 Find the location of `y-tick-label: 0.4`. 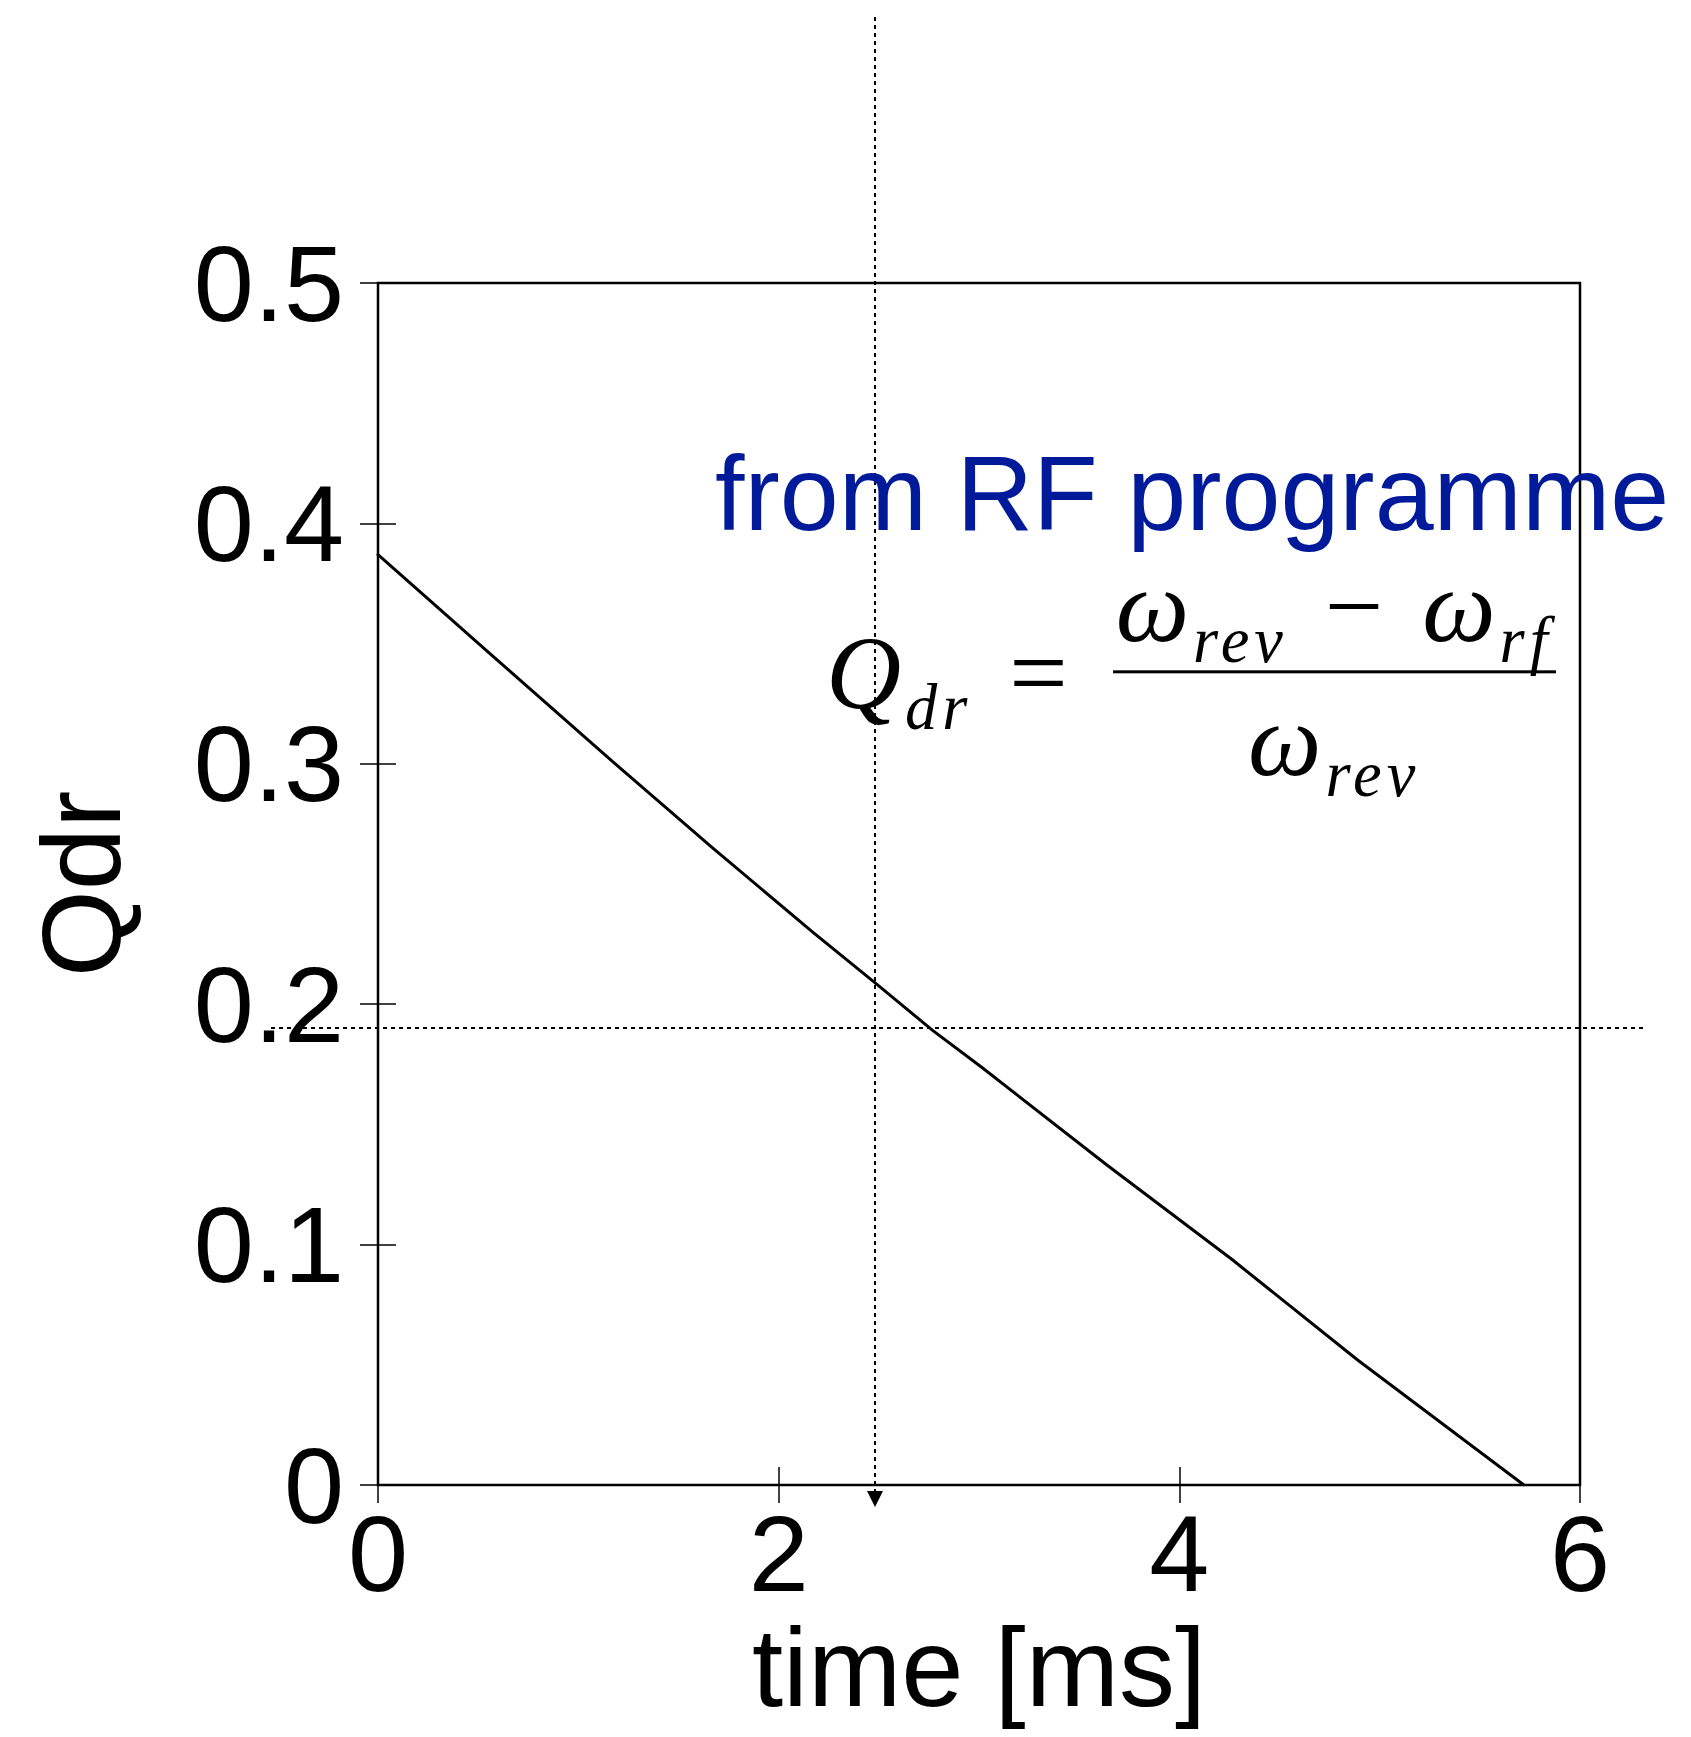

y-tick-label: 0.4 is located at coordinates (268, 523).